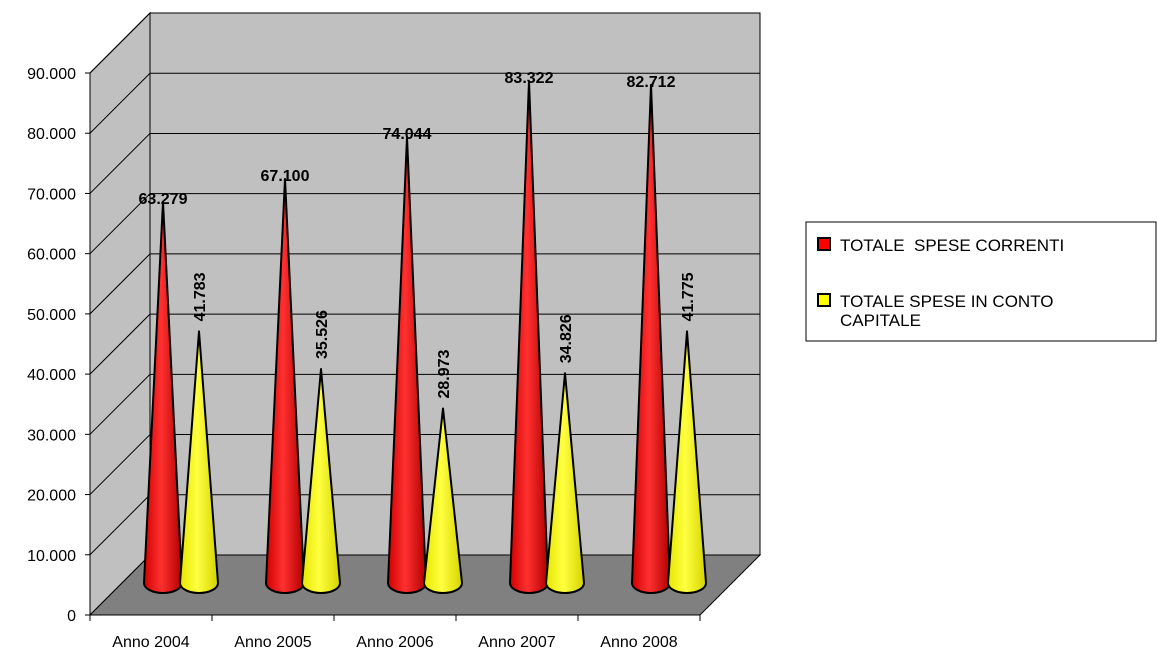 The image size is (1157, 656). What do you see at coordinates (947, 301) in the screenshot?
I see `legend-label-capitale: TOTALE SPESE IN CONTO` at bounding box center [947, 301].